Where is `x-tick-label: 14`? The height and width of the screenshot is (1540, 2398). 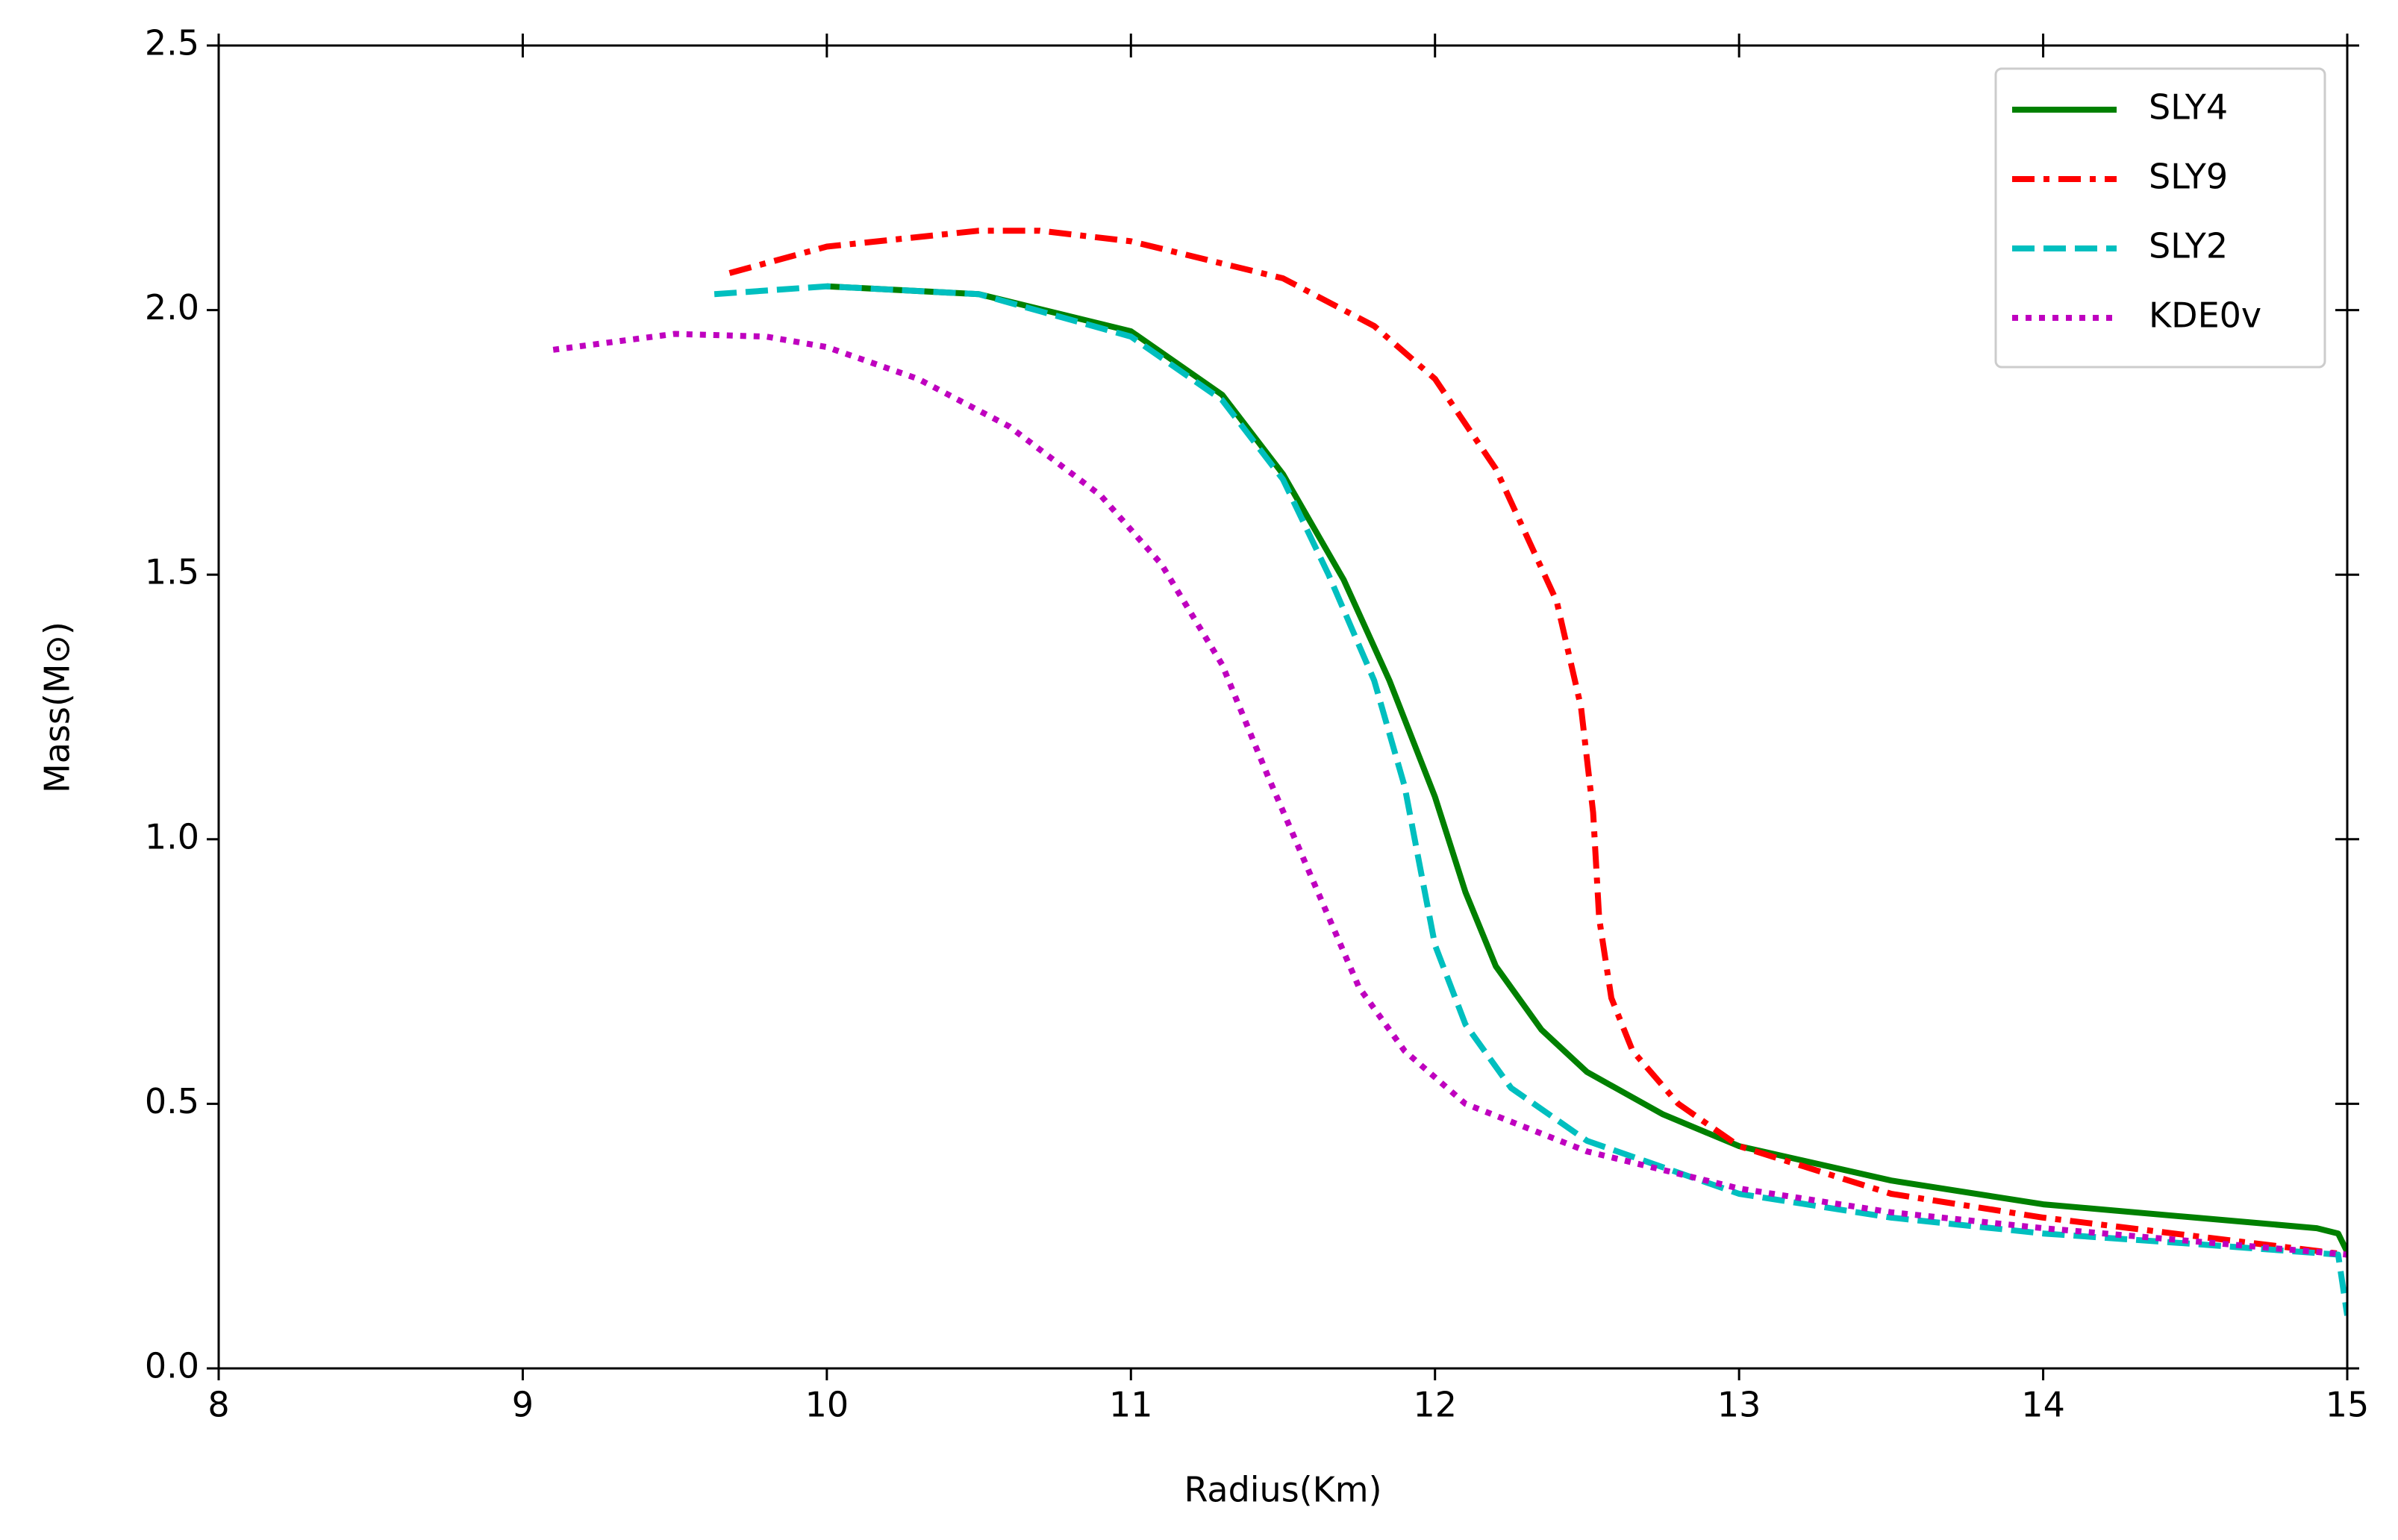
x-tick-label: 14 is located at coordinates (2043, 1405).